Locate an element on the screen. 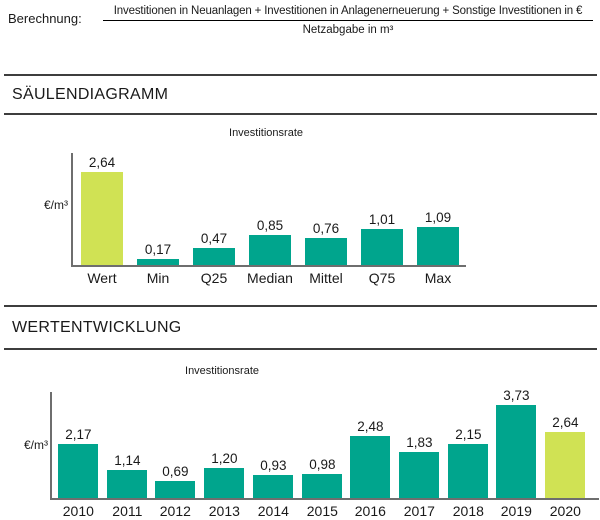  bar-value-label: 0,69 is located at coordinates (175, 471).